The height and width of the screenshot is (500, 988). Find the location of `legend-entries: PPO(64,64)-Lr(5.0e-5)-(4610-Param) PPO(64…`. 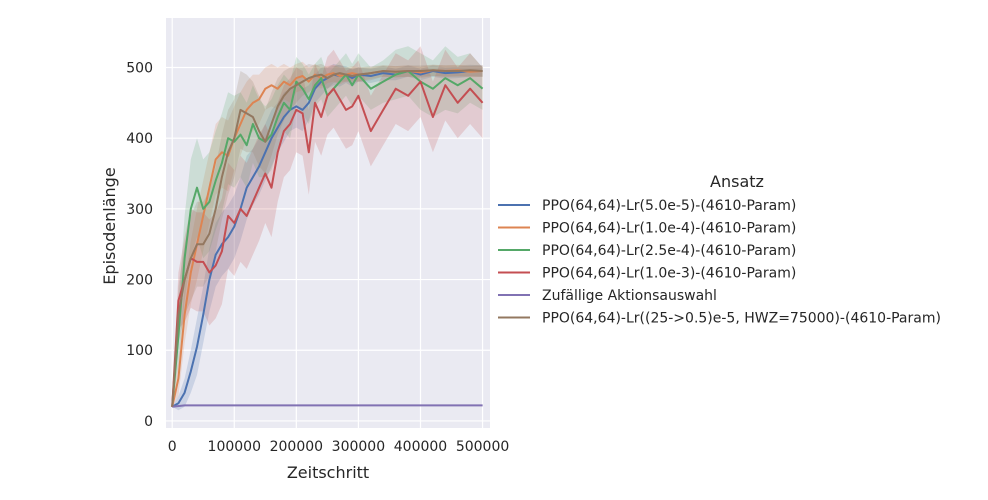

legend-entries: PPO(64,64)-Lr(5.0e-5)-(4610-Param) PPO(64… is located at coordinates (719, 262).